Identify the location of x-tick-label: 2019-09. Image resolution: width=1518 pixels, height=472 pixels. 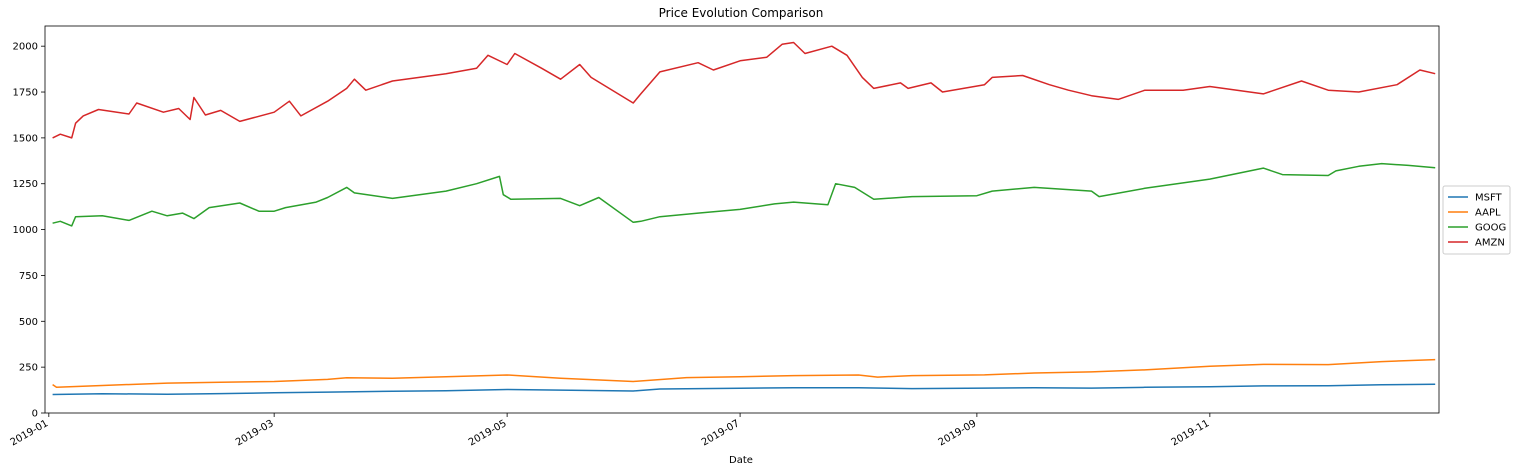
(958, 433).